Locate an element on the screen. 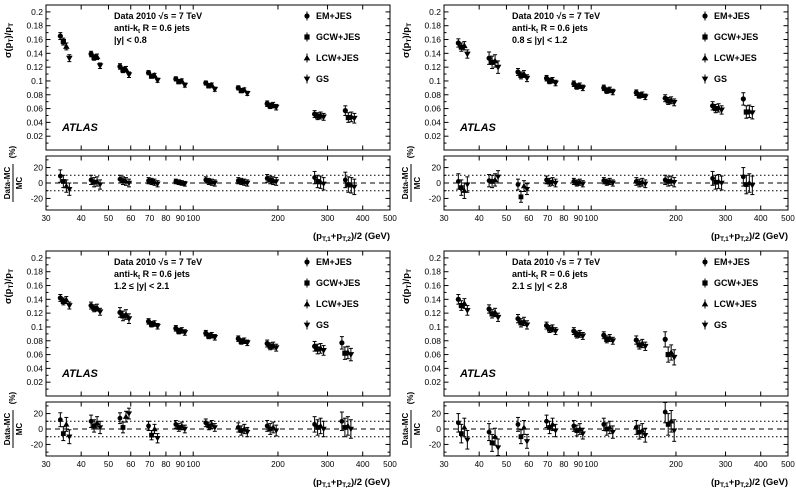 The height and width of the screenshot is (492, 796). x-tick-label: 90 is located at coordinates (579, 464).